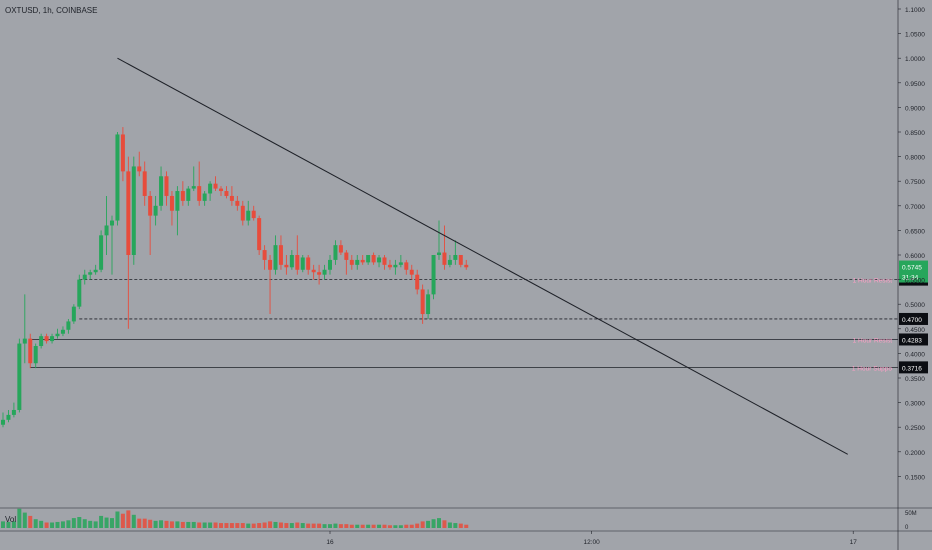 This screenshot has height=550, width=932. What do you see at coordinates (10, 519) in the screenshot?
I see `volume-label: Vol` at bounding box center [10, 519].